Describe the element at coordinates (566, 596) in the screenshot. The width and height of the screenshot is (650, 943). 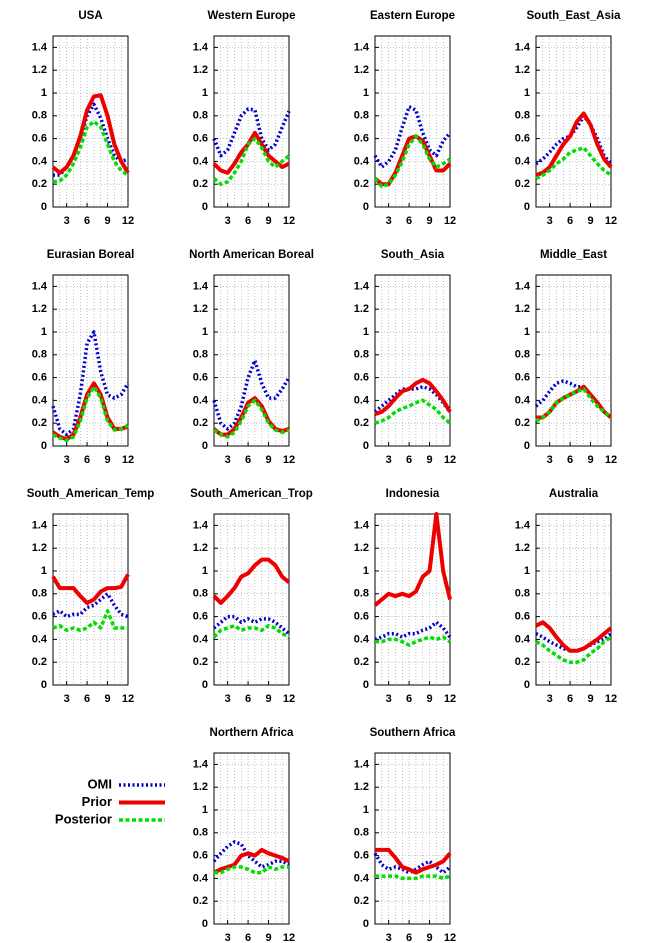
I see `panel: Australia 0 0.2 0.4 0.6 0.8 1 1.2 1.4 3 6 9 12` at that location.